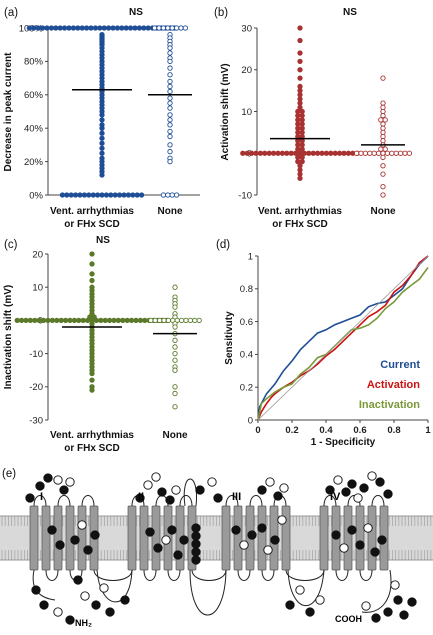  Describe the element at coordinates (225, 111) in the screenshot. I see `panel-b-ylabel: Activation shift (mV)` at that location.